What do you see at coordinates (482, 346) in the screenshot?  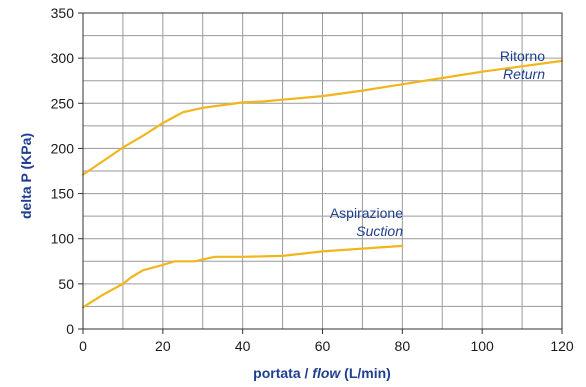 I see `x-tick-label: 100` at bounding box center [482, 346].